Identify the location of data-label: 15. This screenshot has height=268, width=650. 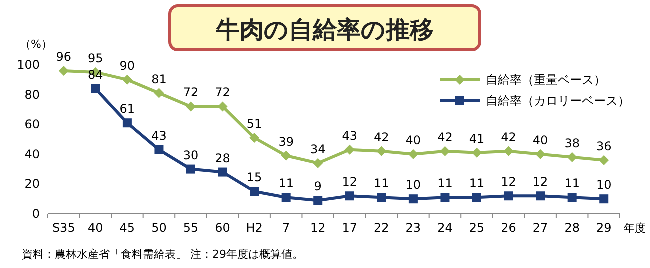
(254, 177).